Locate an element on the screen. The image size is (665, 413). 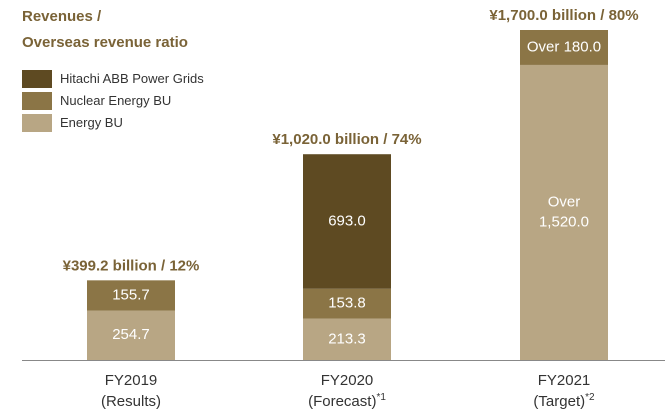
x-tick-note: (Forecast)*1 is located at coordinates (347, 401).